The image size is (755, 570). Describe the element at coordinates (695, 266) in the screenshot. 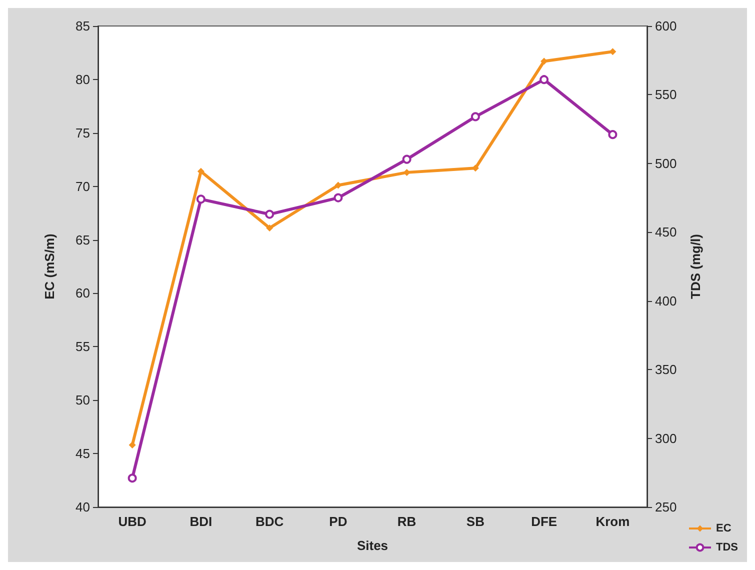

I see `y2-axis-title: TDS (mg/l)` at that location.